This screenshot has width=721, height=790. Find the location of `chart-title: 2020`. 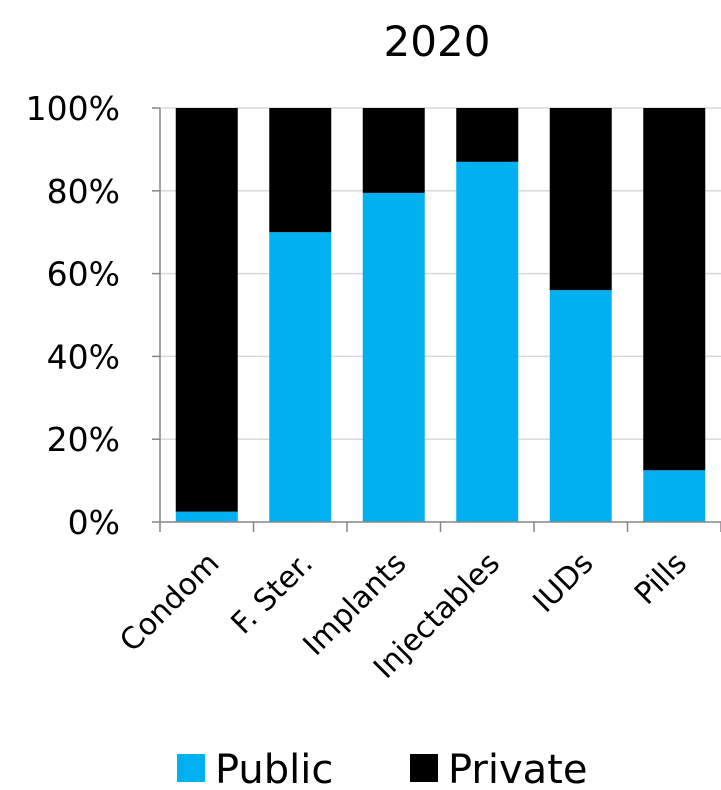

chart-title: 2020 is located at coordinates (437, 41).